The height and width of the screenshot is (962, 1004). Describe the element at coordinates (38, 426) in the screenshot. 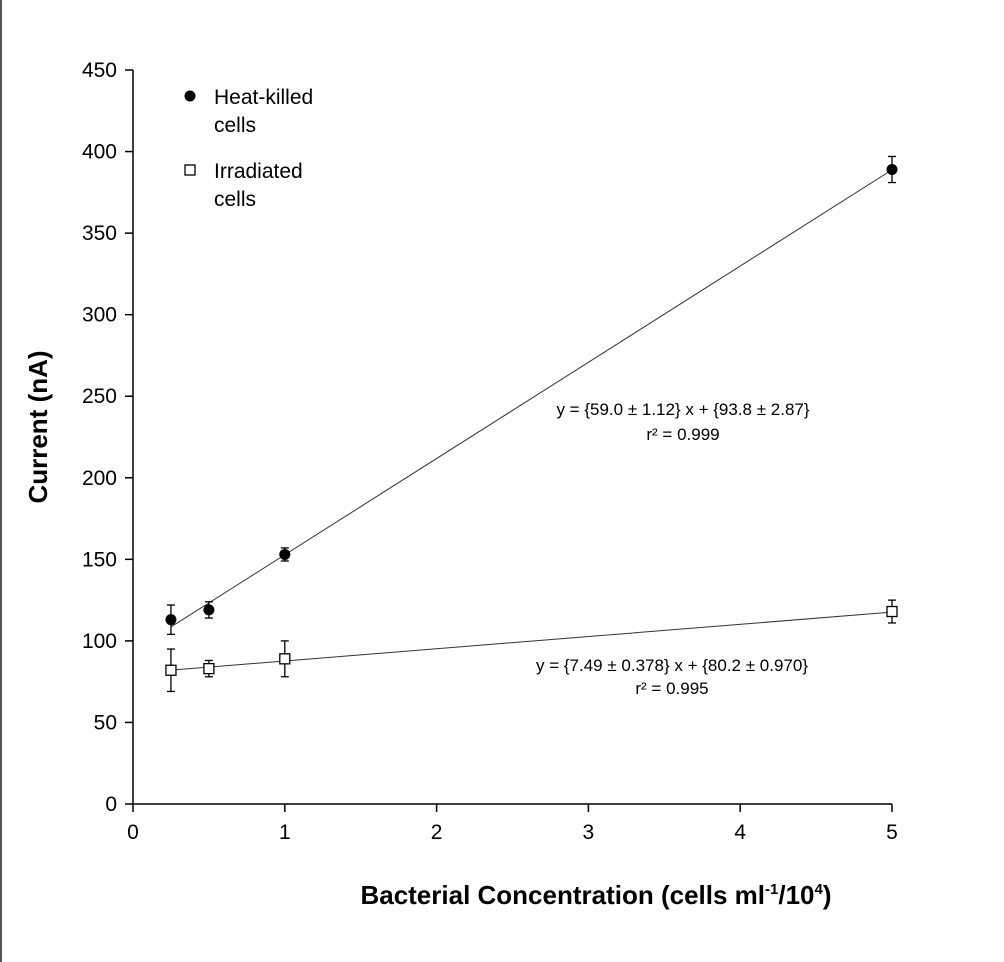

I see `y-axis-title: Current (nA)` at that location.